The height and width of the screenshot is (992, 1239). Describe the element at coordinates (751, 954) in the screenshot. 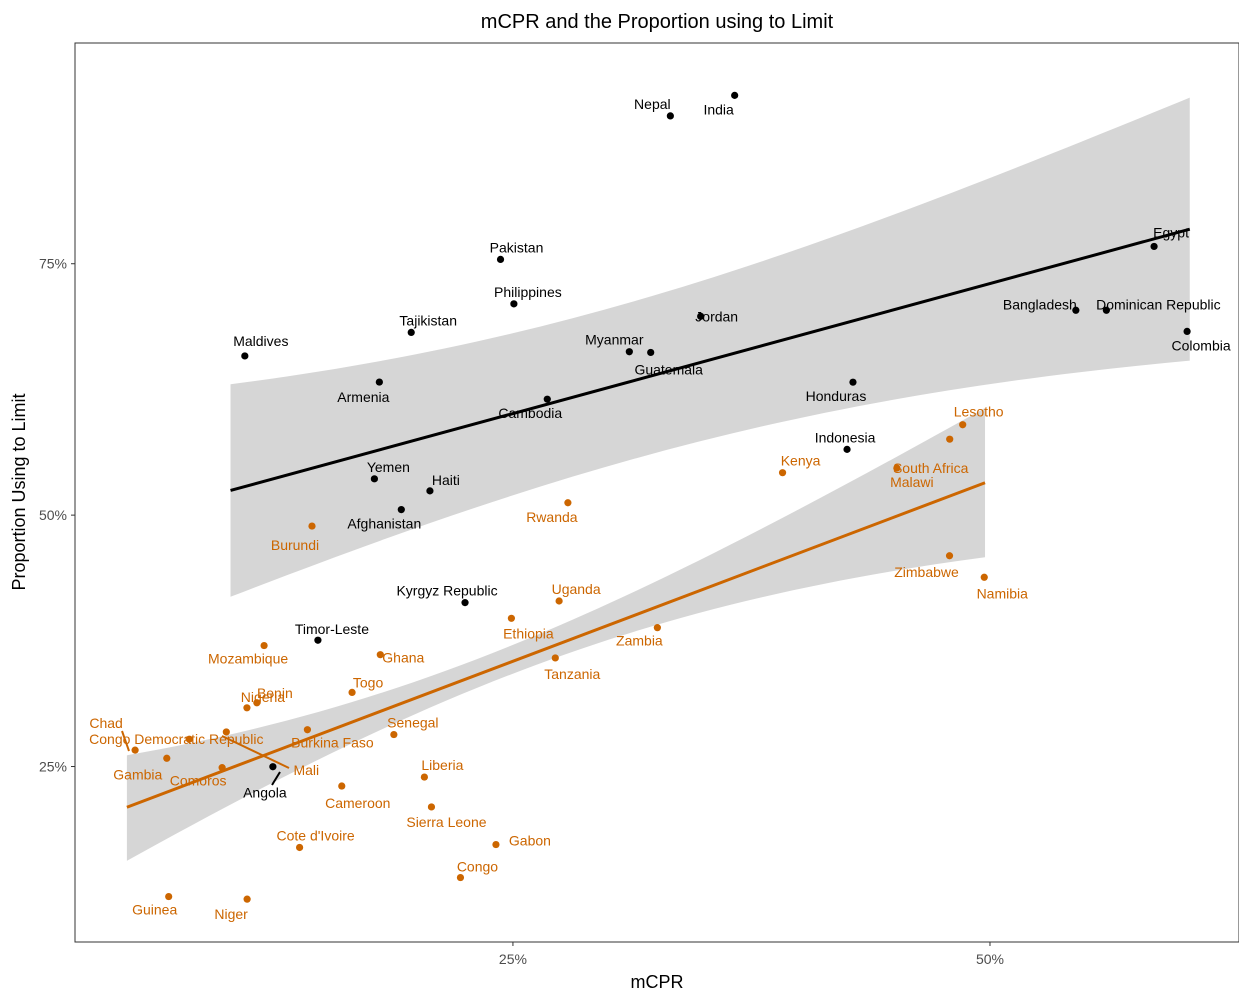

I see `x-axis-ticks: 25% 50%` at that location.